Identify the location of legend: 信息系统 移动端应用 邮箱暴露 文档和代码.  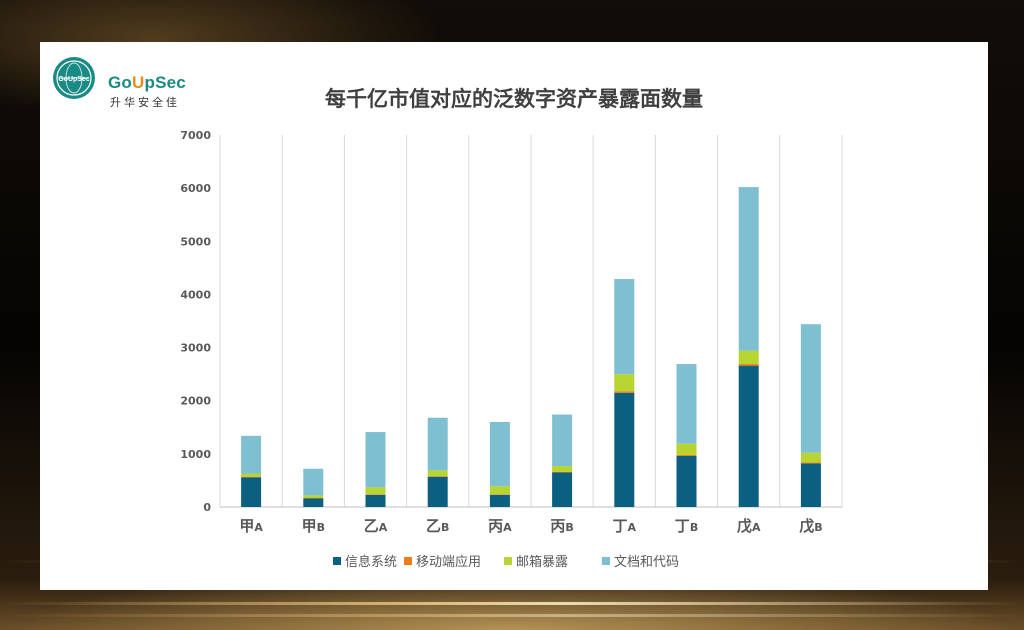
(506, 562).